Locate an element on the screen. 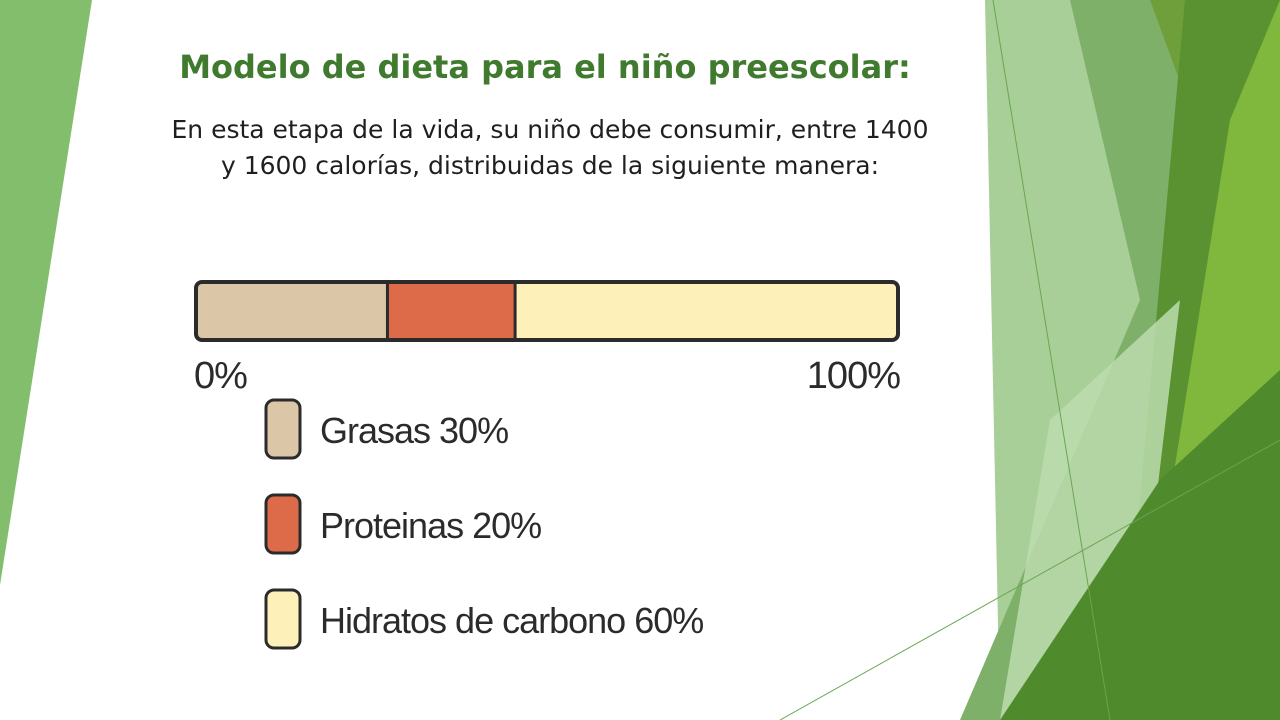 The image size is (1280, 720). stacked-bar is located at coordinates (547, 311).